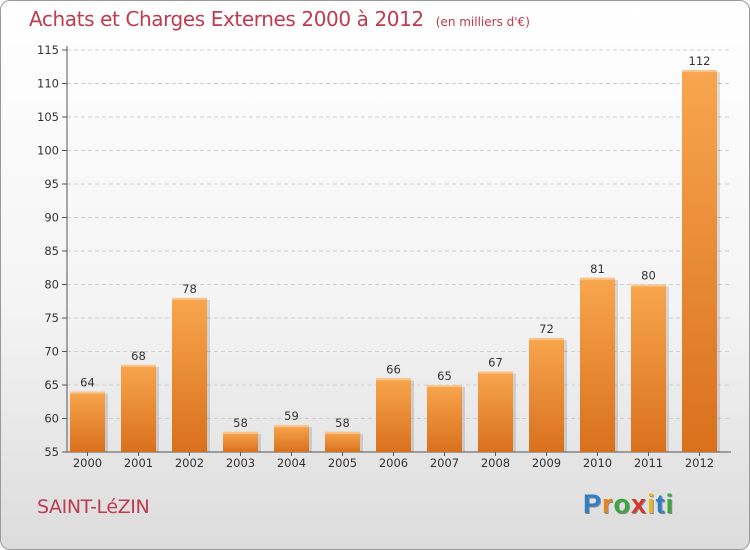 Image resolution: width=750 pixels, height=550 pixels. Describe the element at coordinates (393, 463) in the screenshot. I see `x-tick-label: 2006` at that location.